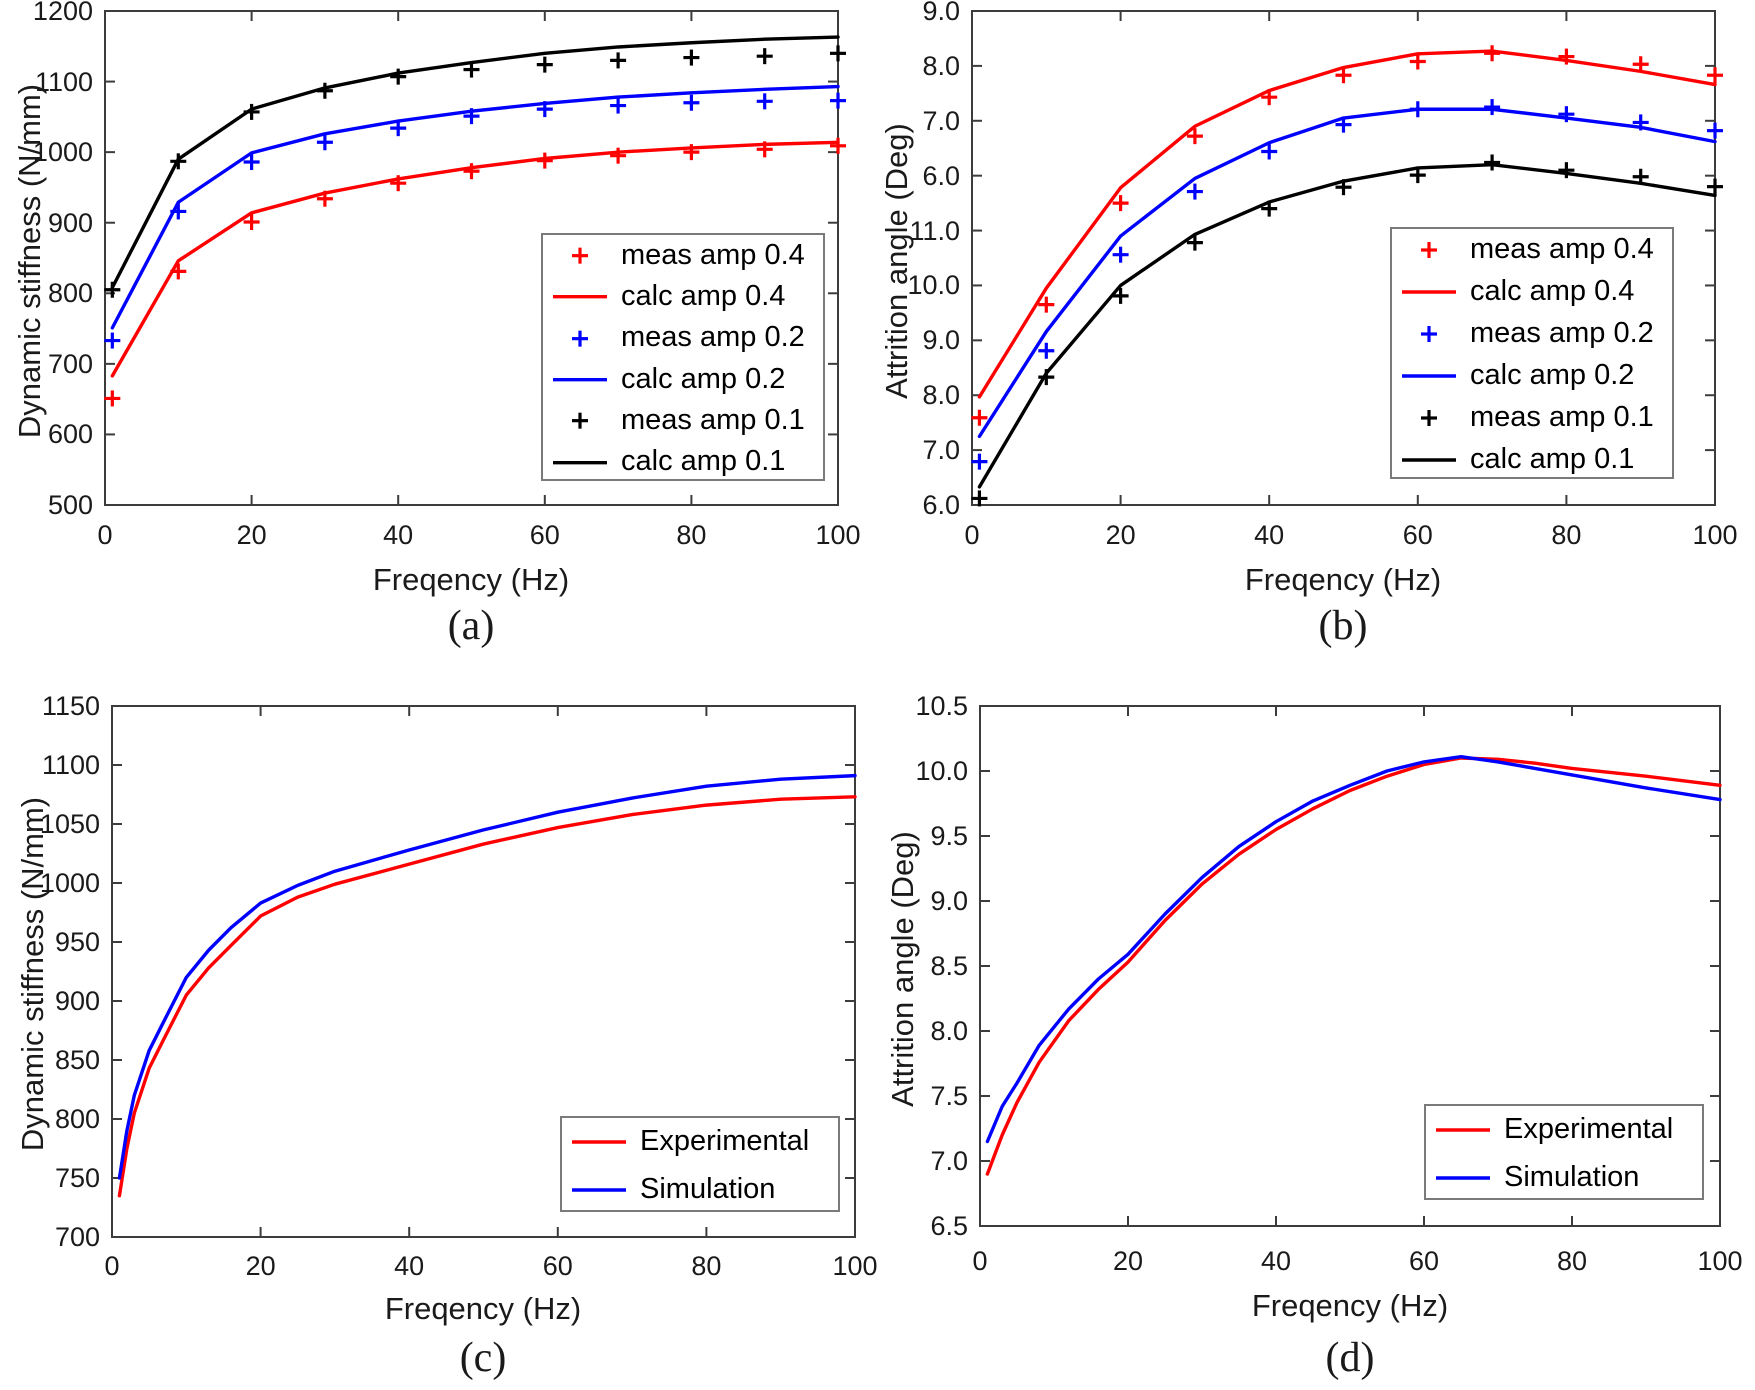  Describe the element at coordinates (77, 1119) in the screenshot. I see `y-tick-label: 800` at that location.